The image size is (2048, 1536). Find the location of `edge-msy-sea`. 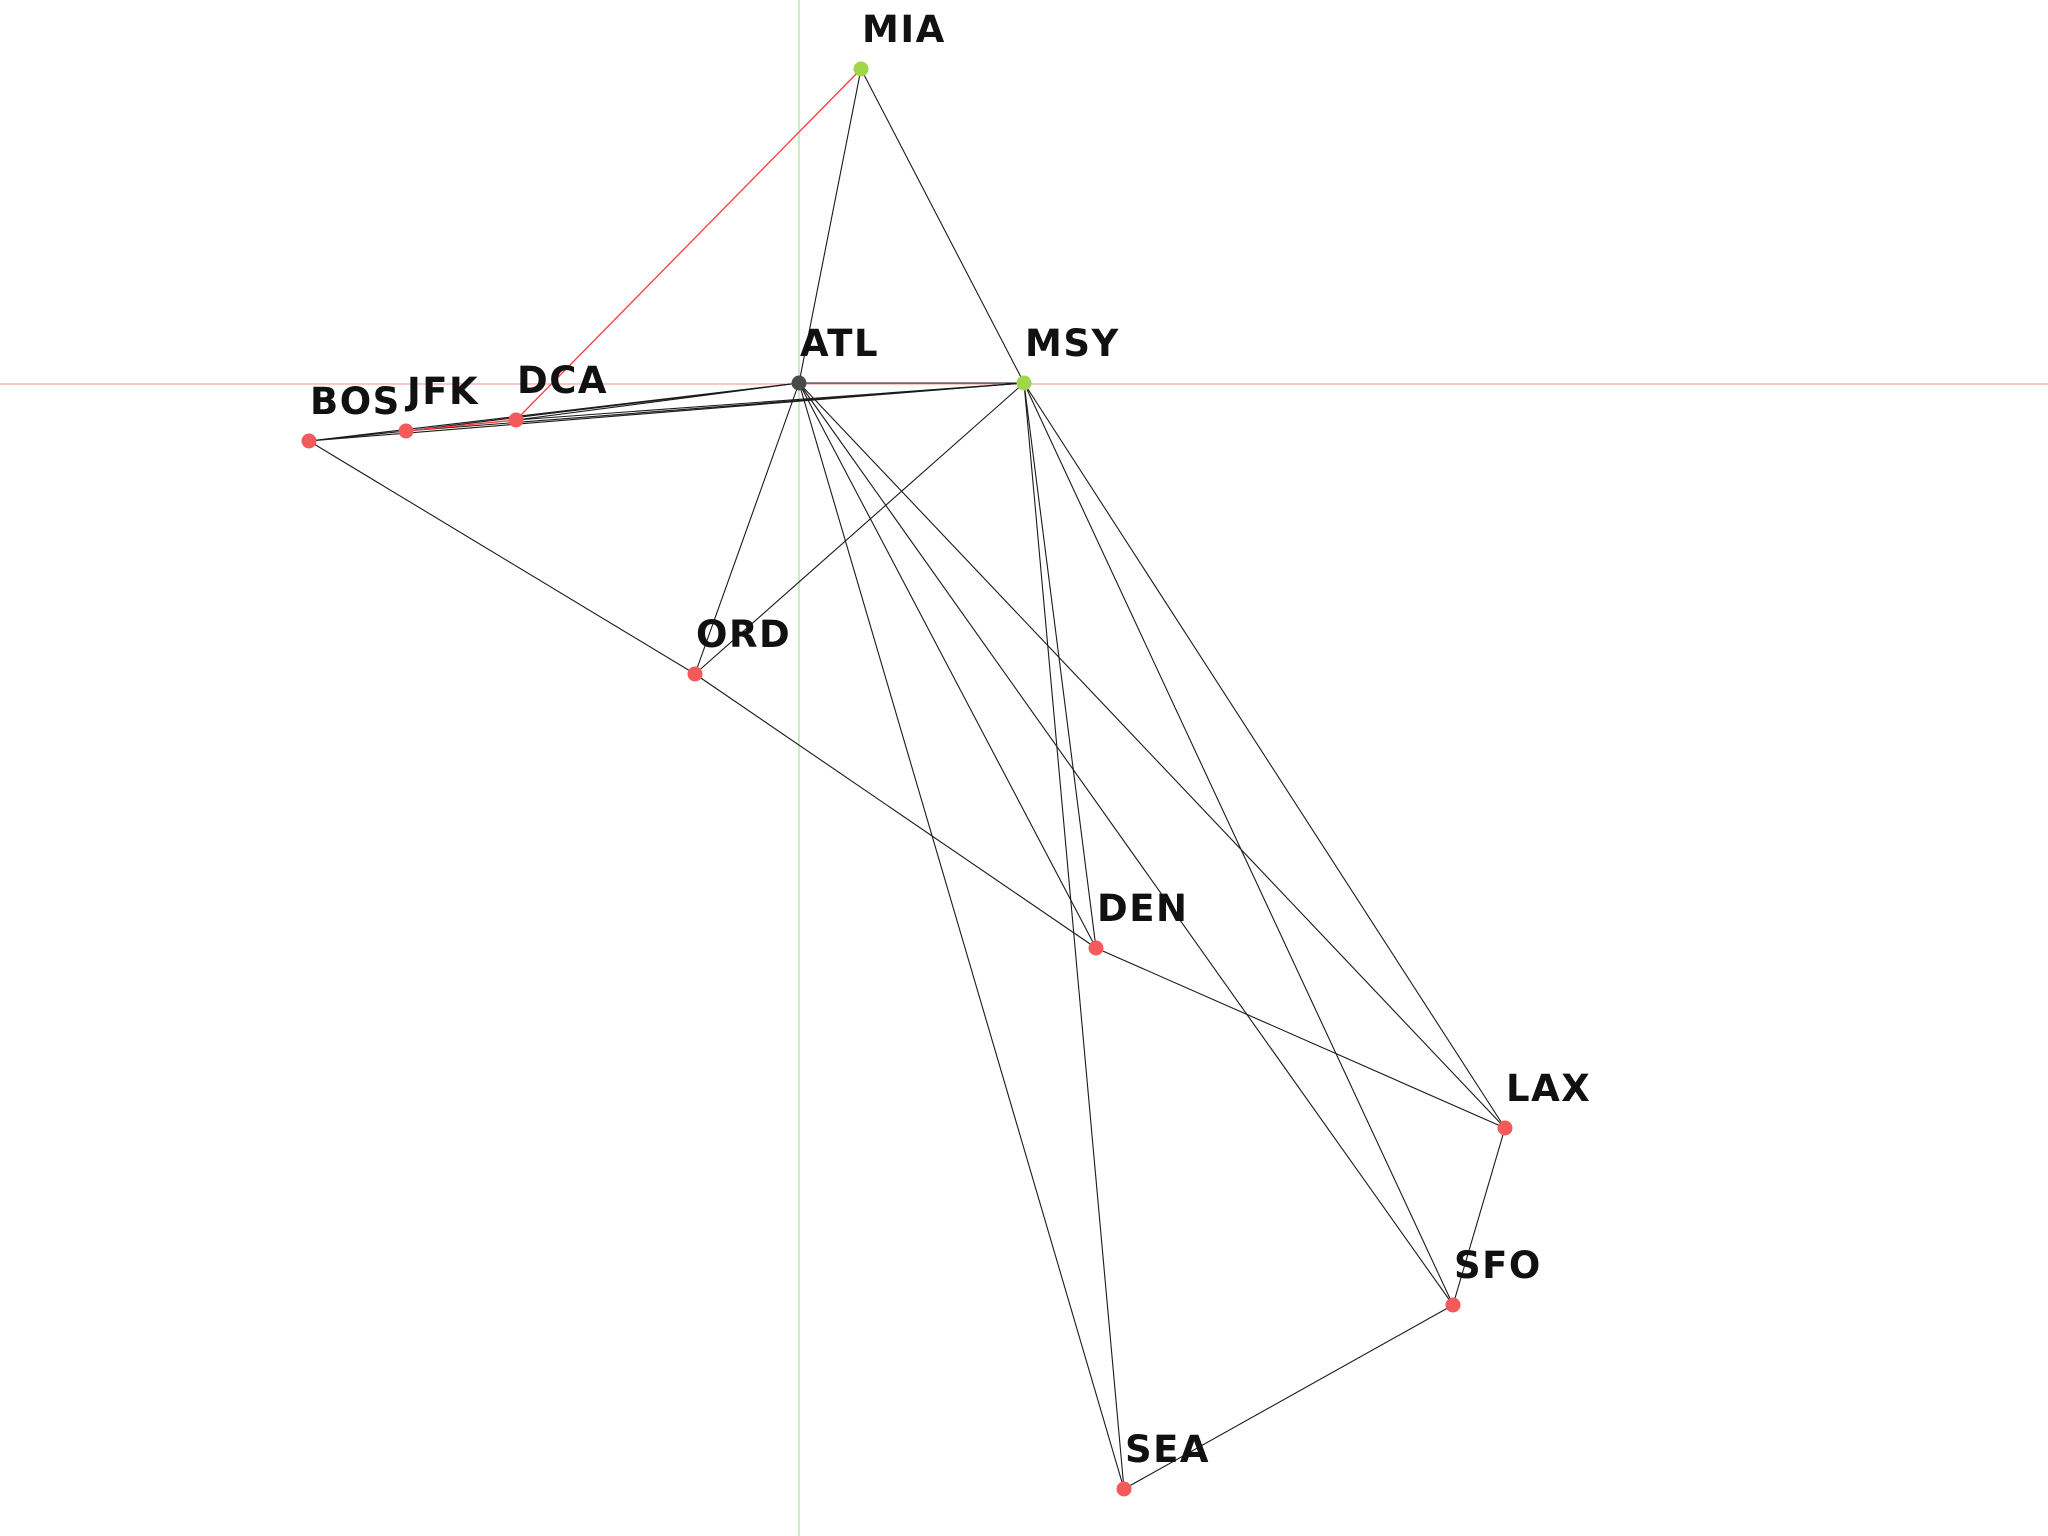

edge-msy-sea is located at coordinates (1074, 936).